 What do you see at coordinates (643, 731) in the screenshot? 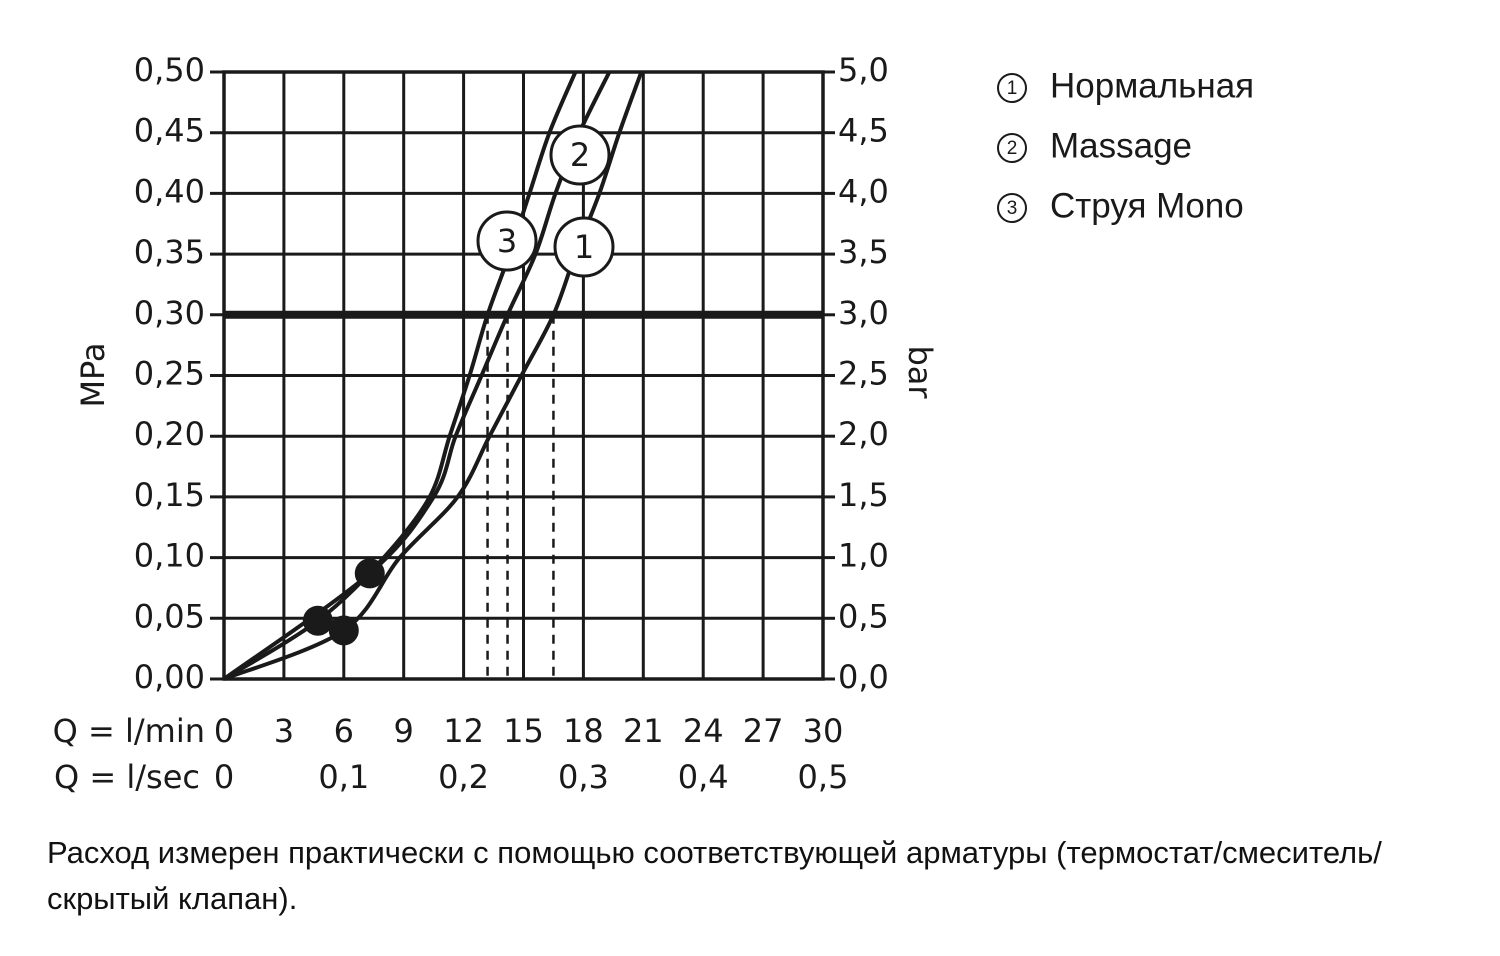
I see `x-tick-label: 21` at bounding box center [643, 731].